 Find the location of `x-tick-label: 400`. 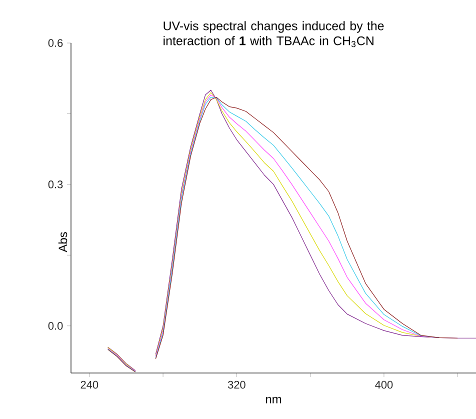

x-tick-label: 400 is located at coordinates (384, 384).